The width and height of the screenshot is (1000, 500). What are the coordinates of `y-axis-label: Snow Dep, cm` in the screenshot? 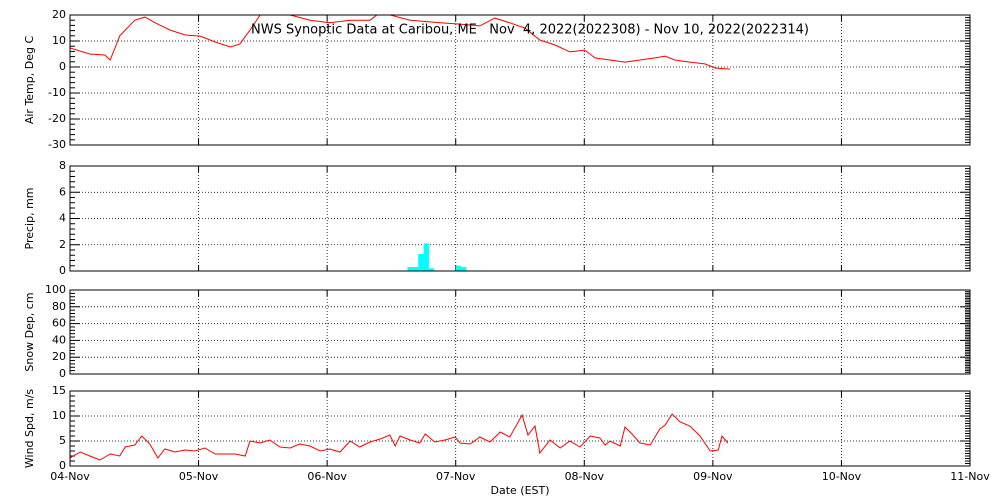 It's located at (29, 331).